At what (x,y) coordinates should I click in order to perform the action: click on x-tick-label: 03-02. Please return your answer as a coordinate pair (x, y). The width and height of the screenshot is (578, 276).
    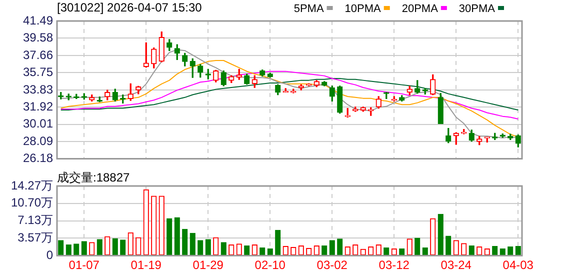
    Looking at the image, I should click on (332, 265).